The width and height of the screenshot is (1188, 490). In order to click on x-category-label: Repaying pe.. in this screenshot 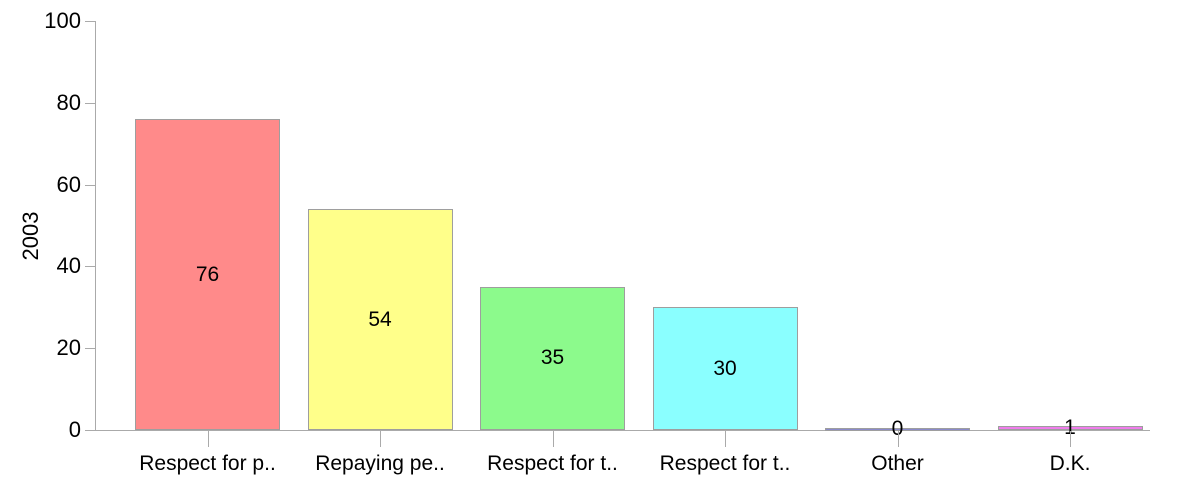, I will do `click(380, 463)`.